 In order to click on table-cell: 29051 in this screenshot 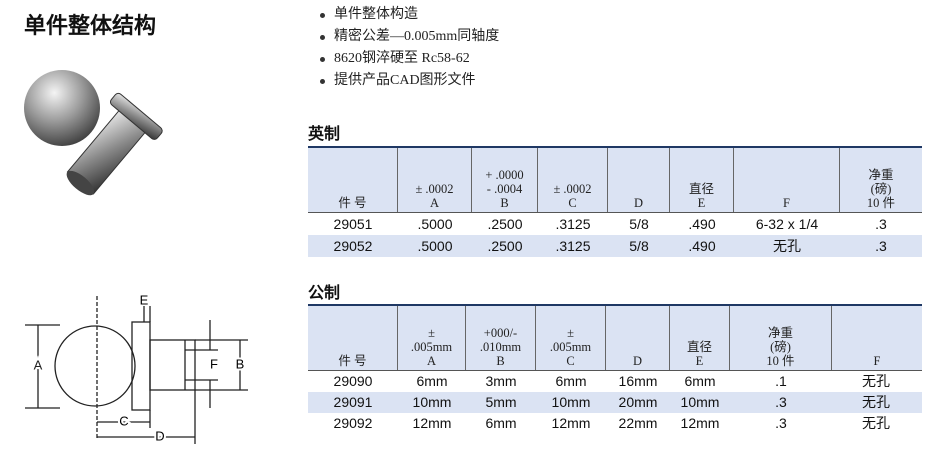, I will do `click(353, 224)`.